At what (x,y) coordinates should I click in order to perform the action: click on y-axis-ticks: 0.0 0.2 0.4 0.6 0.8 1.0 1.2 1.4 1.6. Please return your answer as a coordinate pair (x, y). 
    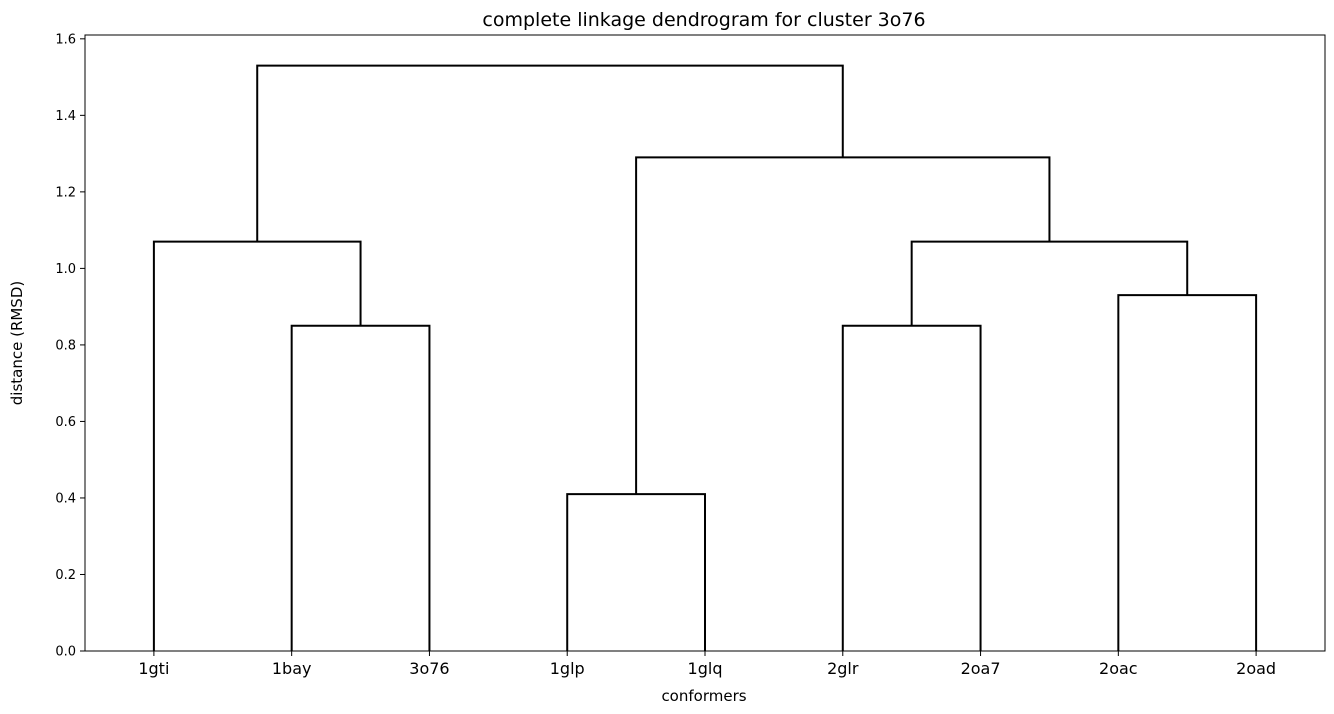
    Looking at the image, I should click on (70, 346).